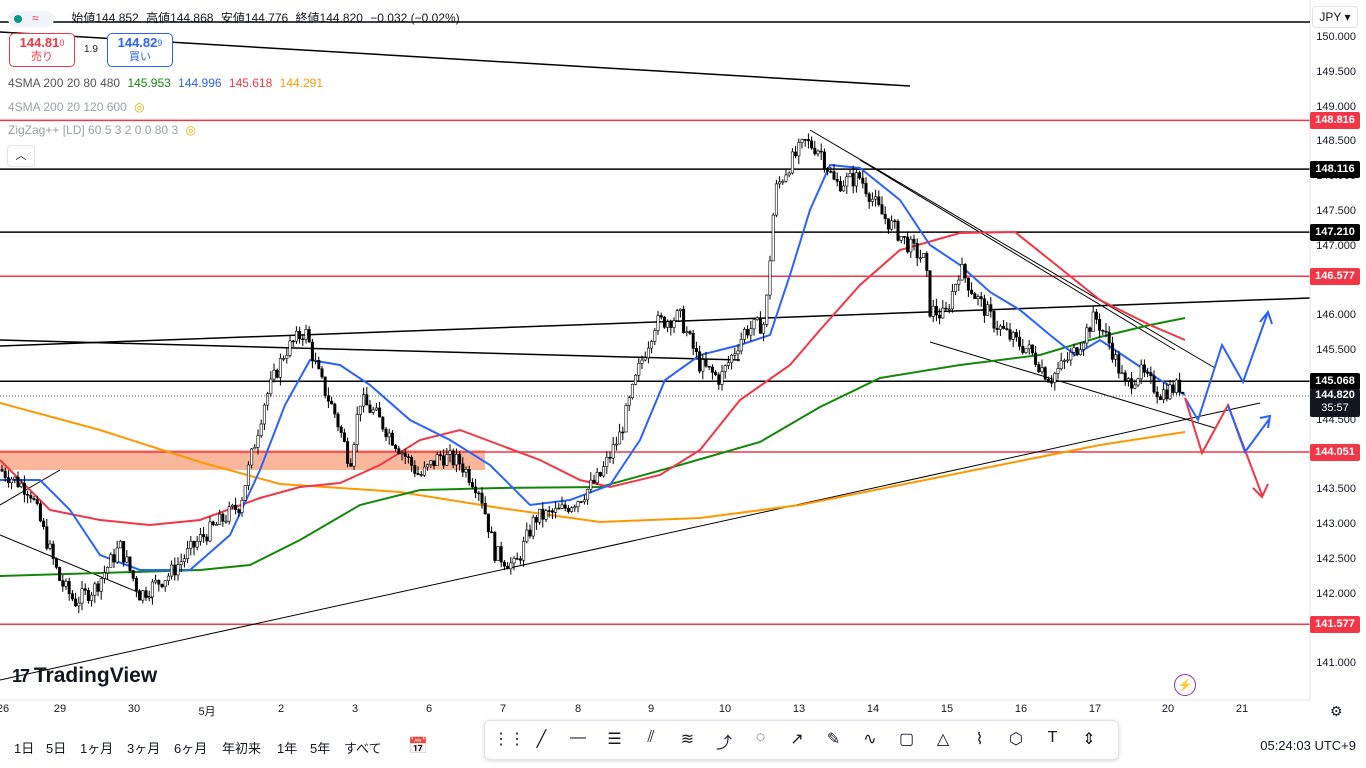 This screenshot has width=1366, height=768. What do you see at coordinates (287, 748) in the screenshot?
I see `range-button: 1年` at bounding box center [287, 748].